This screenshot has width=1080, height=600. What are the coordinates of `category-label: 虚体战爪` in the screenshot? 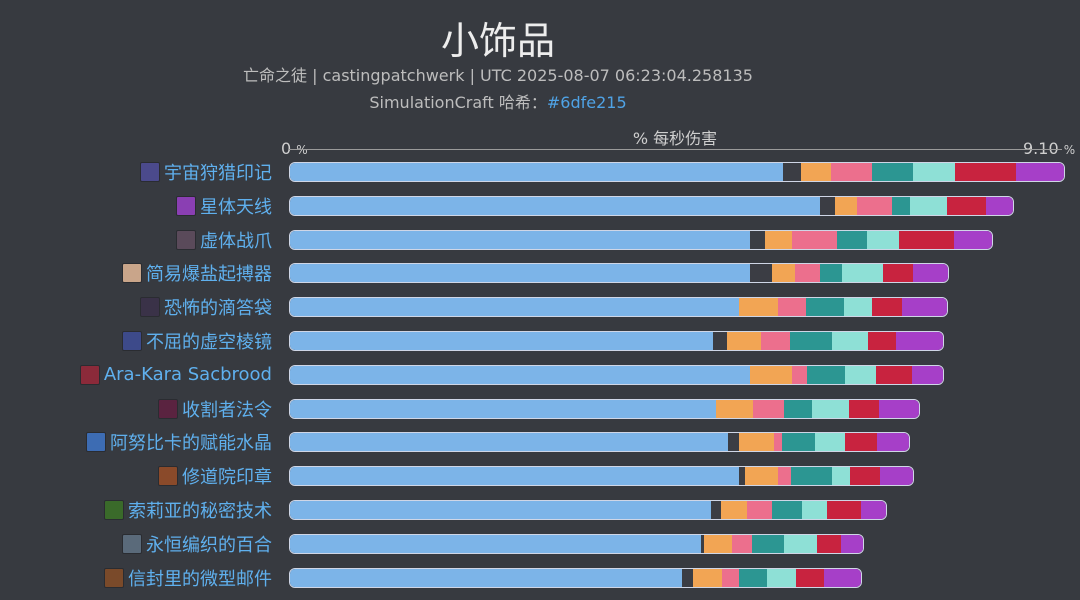 It's located at (236, 241).